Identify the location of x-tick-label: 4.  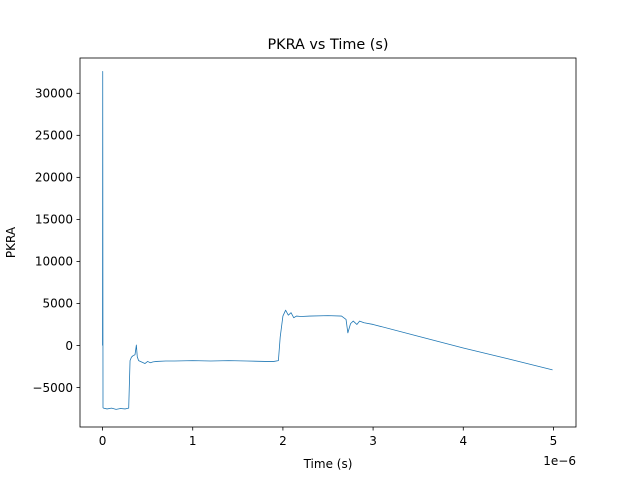
(463, 441).